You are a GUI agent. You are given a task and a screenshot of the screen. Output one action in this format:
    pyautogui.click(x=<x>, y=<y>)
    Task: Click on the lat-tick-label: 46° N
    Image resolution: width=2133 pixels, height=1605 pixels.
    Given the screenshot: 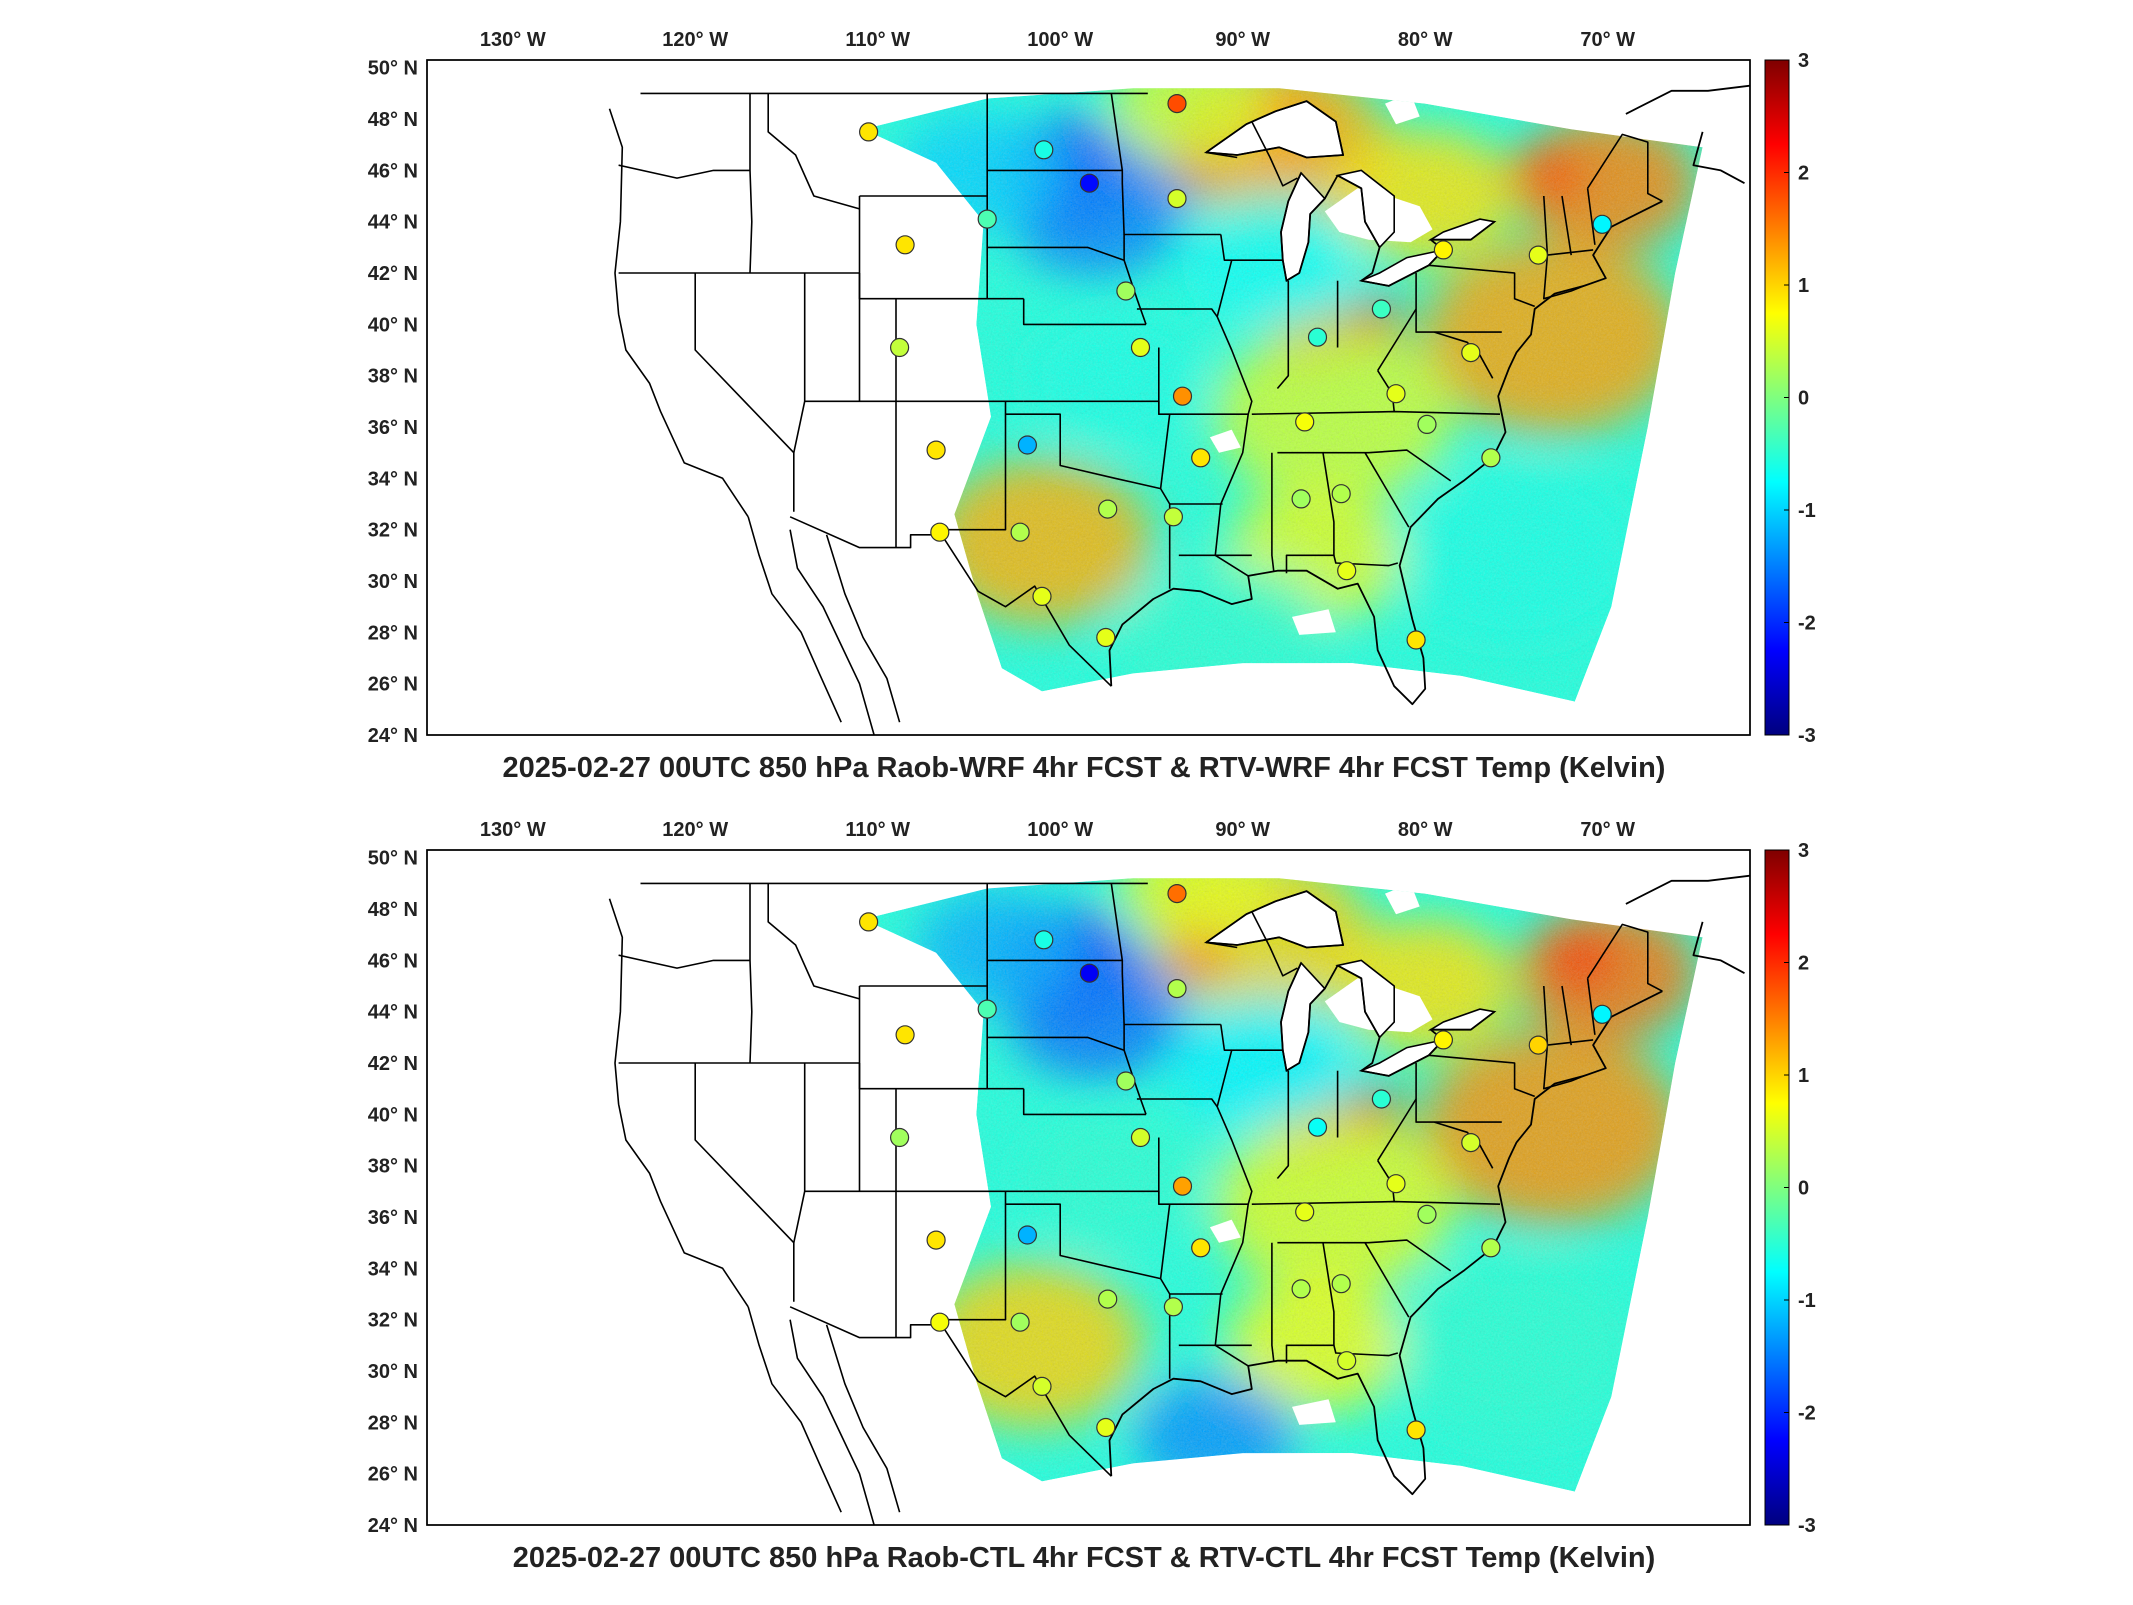 What is the action you would take?
    pyautogui.click(x=393, y=961)
    